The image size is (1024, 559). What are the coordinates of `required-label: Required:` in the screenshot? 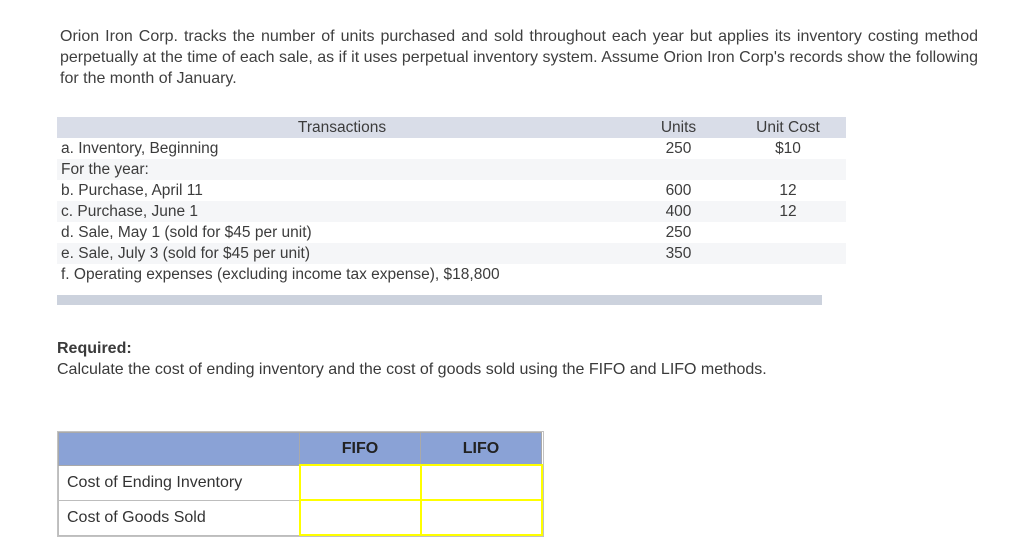 It's located at (94, 348).